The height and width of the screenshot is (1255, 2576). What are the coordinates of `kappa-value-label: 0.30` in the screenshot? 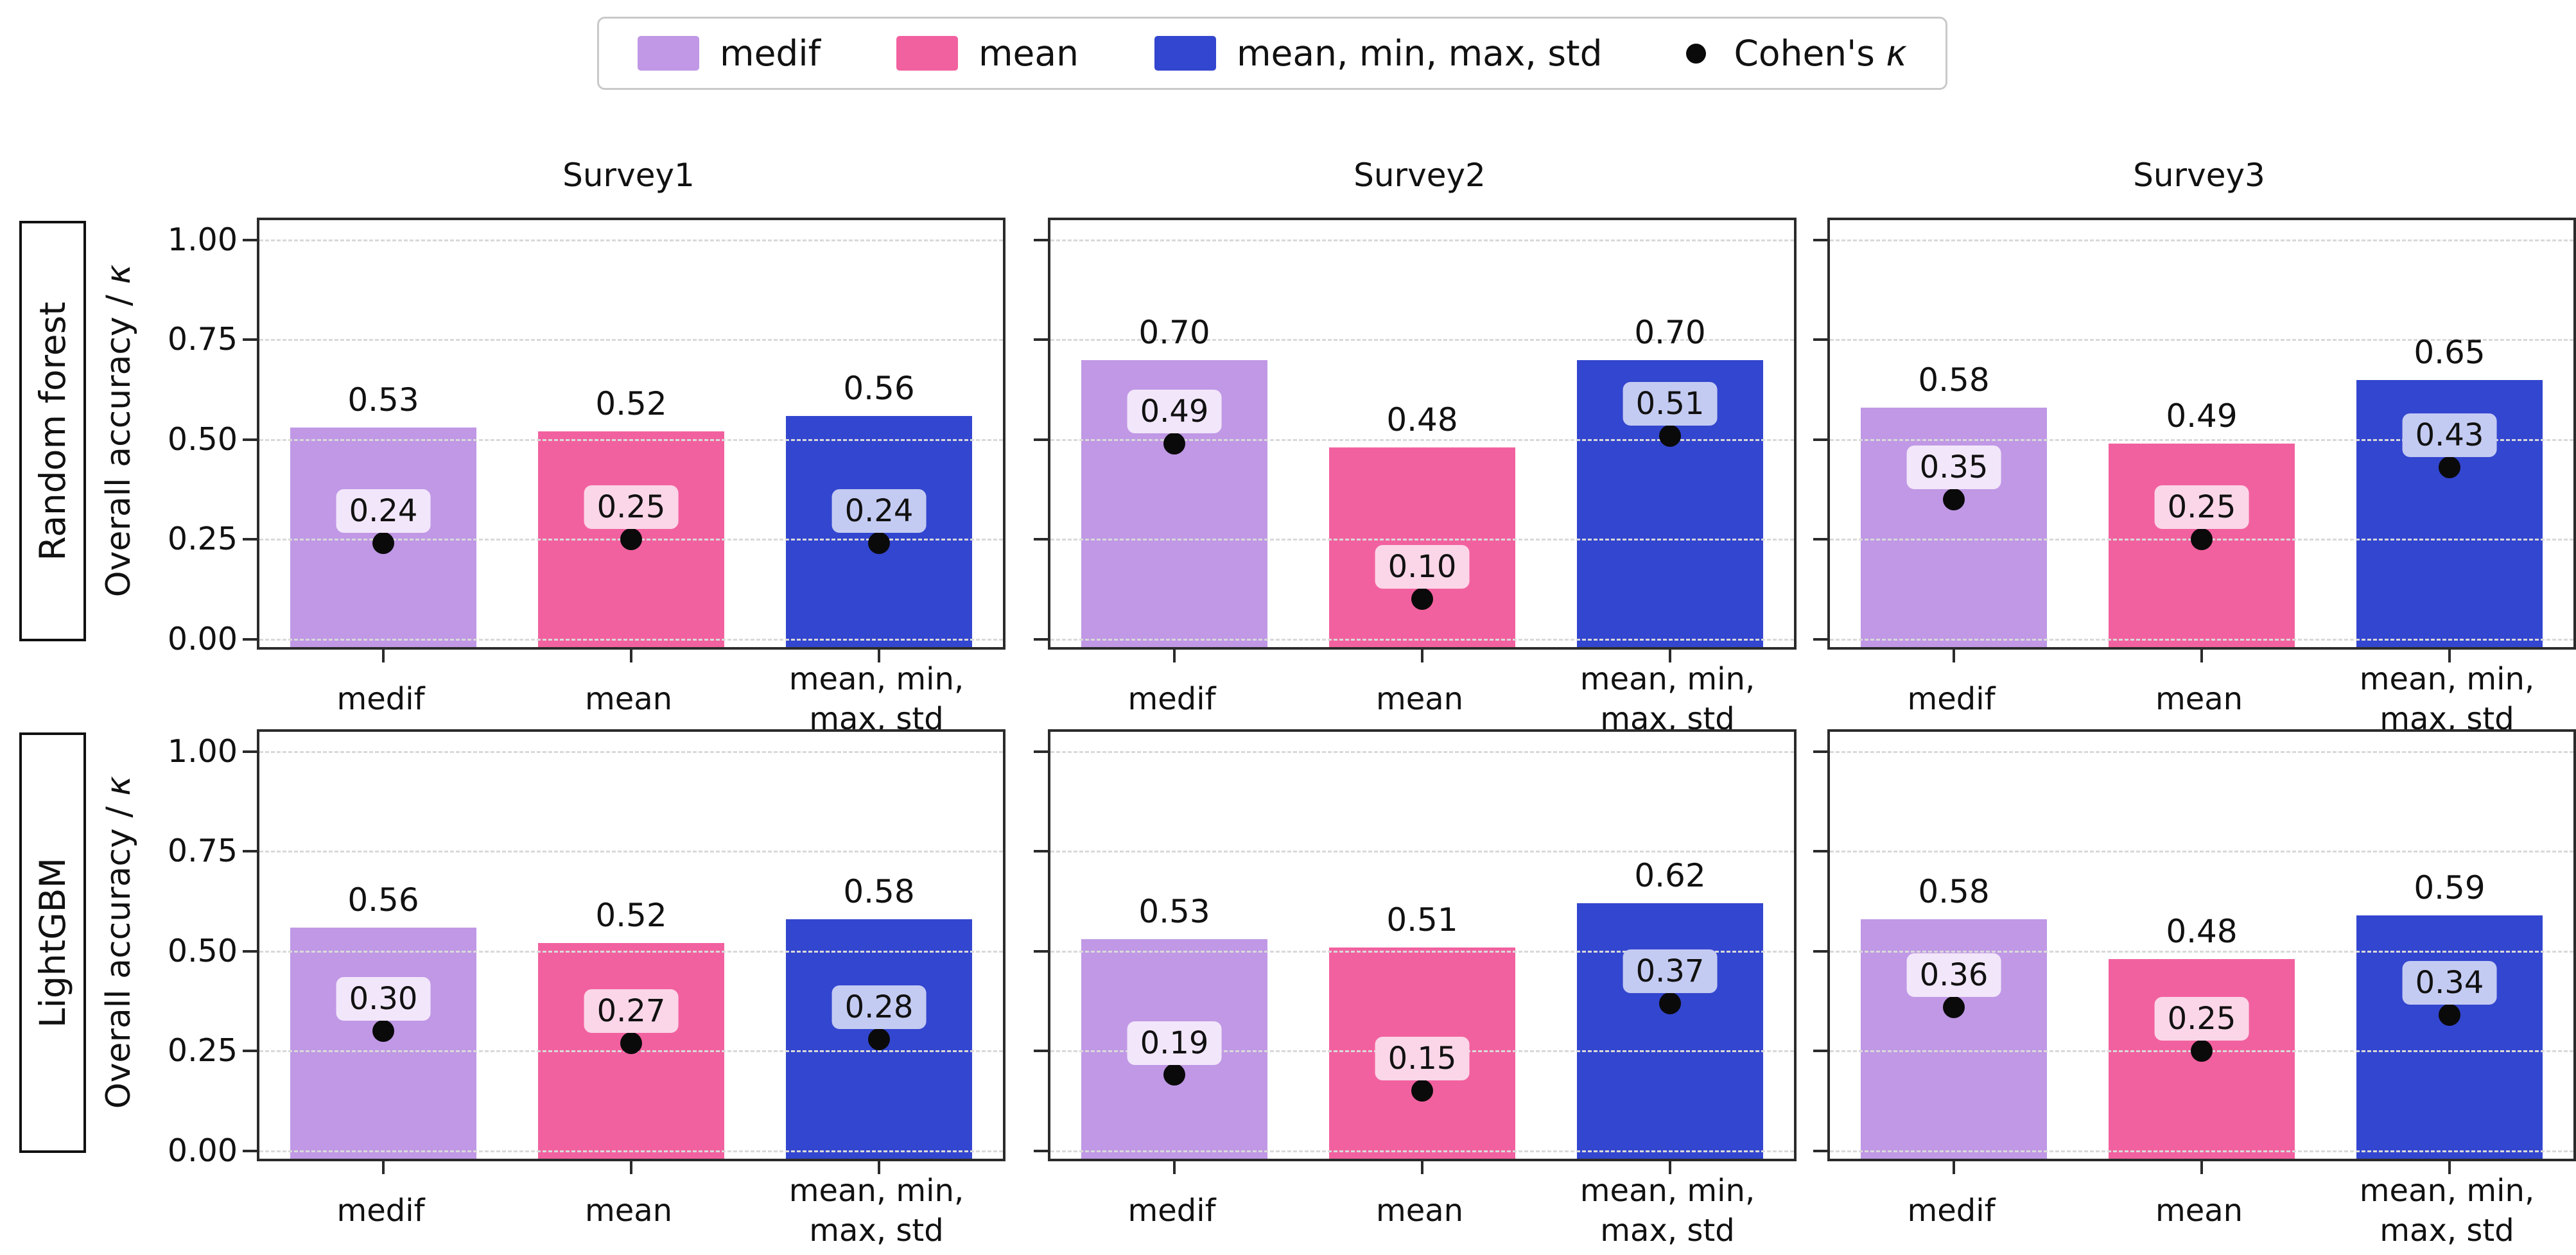 It's located at (383, 999).